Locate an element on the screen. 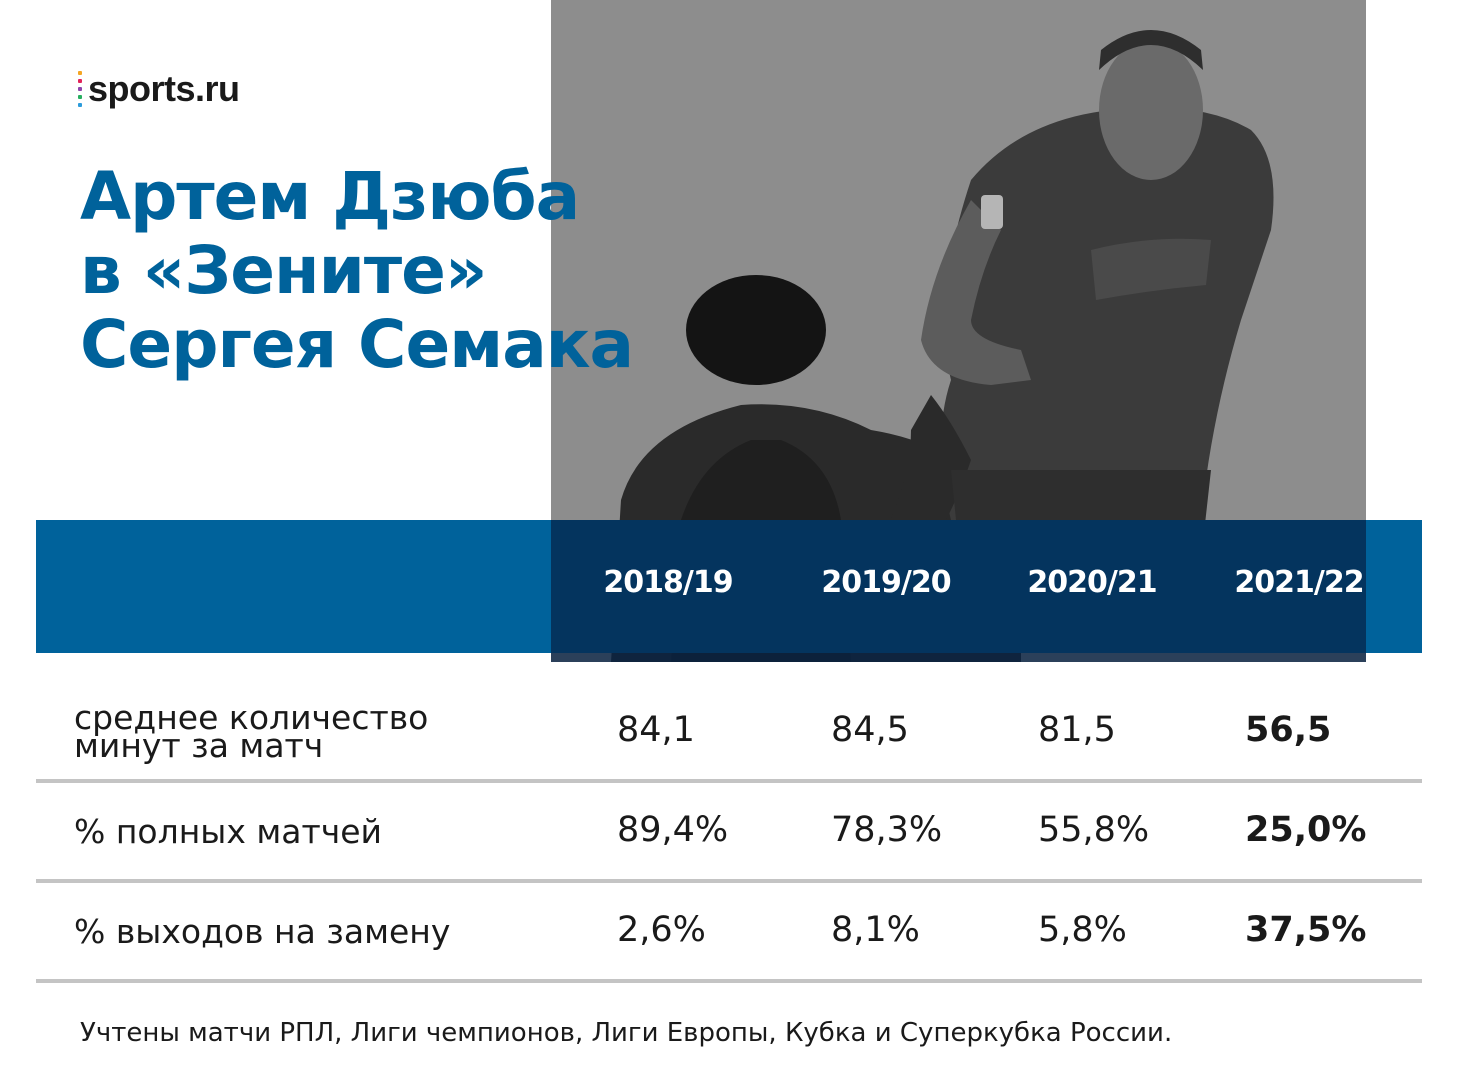 This screenshot has width=1460, height=1088. table-cell: 55,8% is located at coordinates (1094, 830).